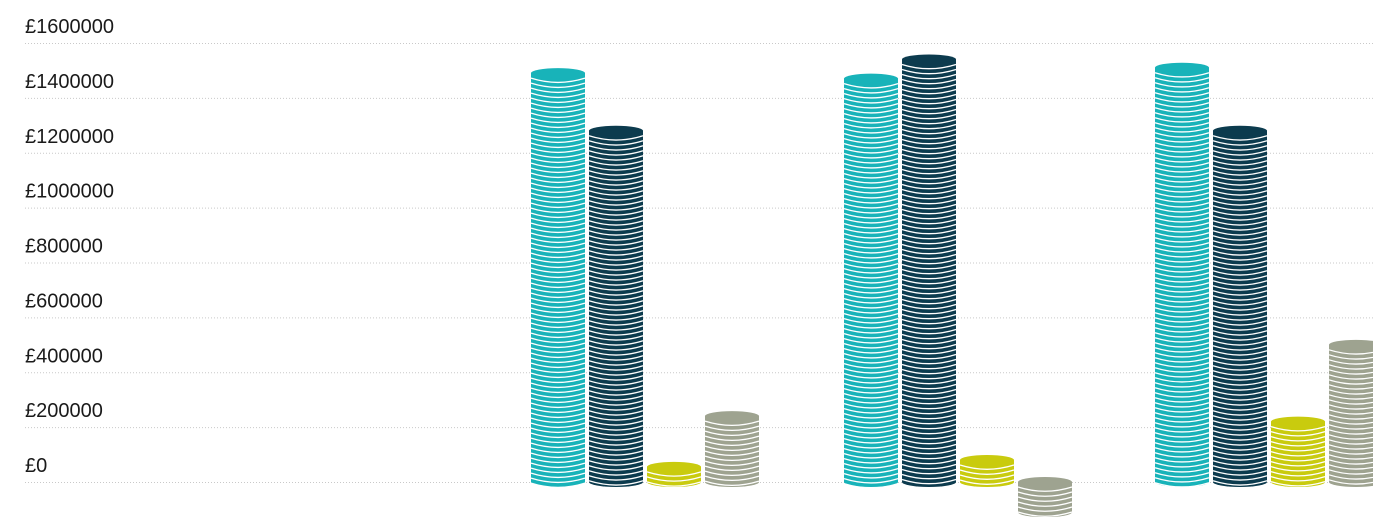  Describe the element at coordinates (64, 247) in the screenshot. I see `y-tick-label: £800000` at that location.